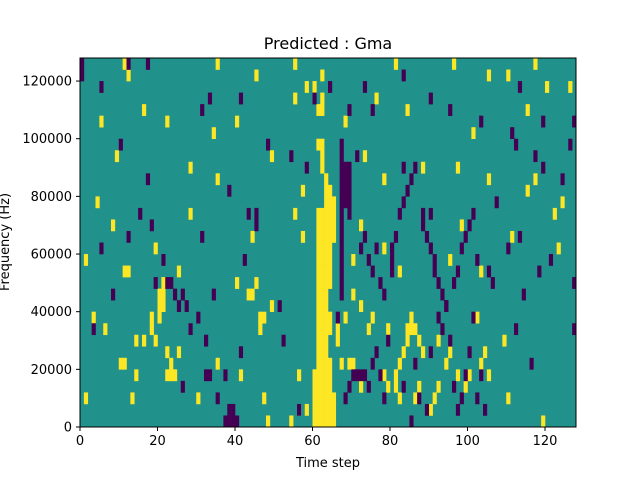 This screenshot has width=640, height=480. What do you see at coordinates (467, 441) in the screenshot?
I see `x-tick-label: 100` at bounding box center [467, 441].